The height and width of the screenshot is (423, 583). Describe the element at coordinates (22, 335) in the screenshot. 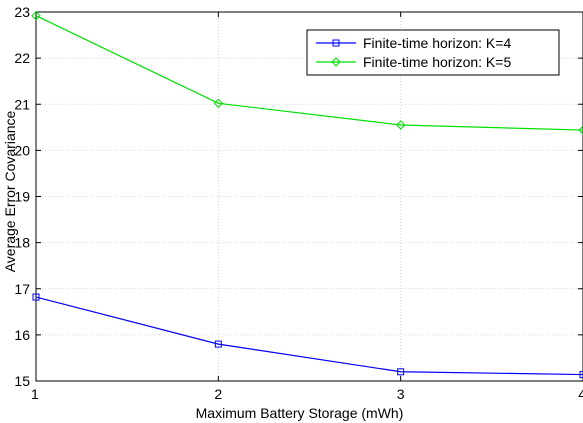

I see `y-tick-label: 16` at that location.